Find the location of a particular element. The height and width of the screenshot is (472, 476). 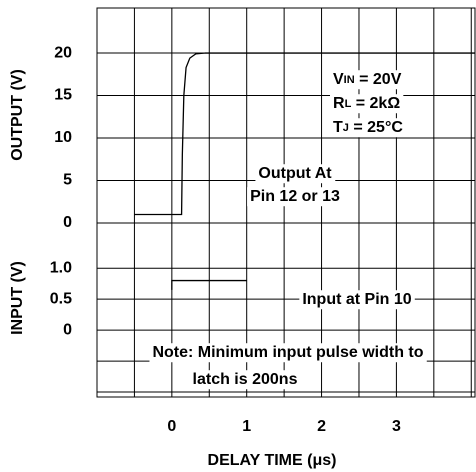

condition: TJ = 25°C is located at coordinates (368, 127).